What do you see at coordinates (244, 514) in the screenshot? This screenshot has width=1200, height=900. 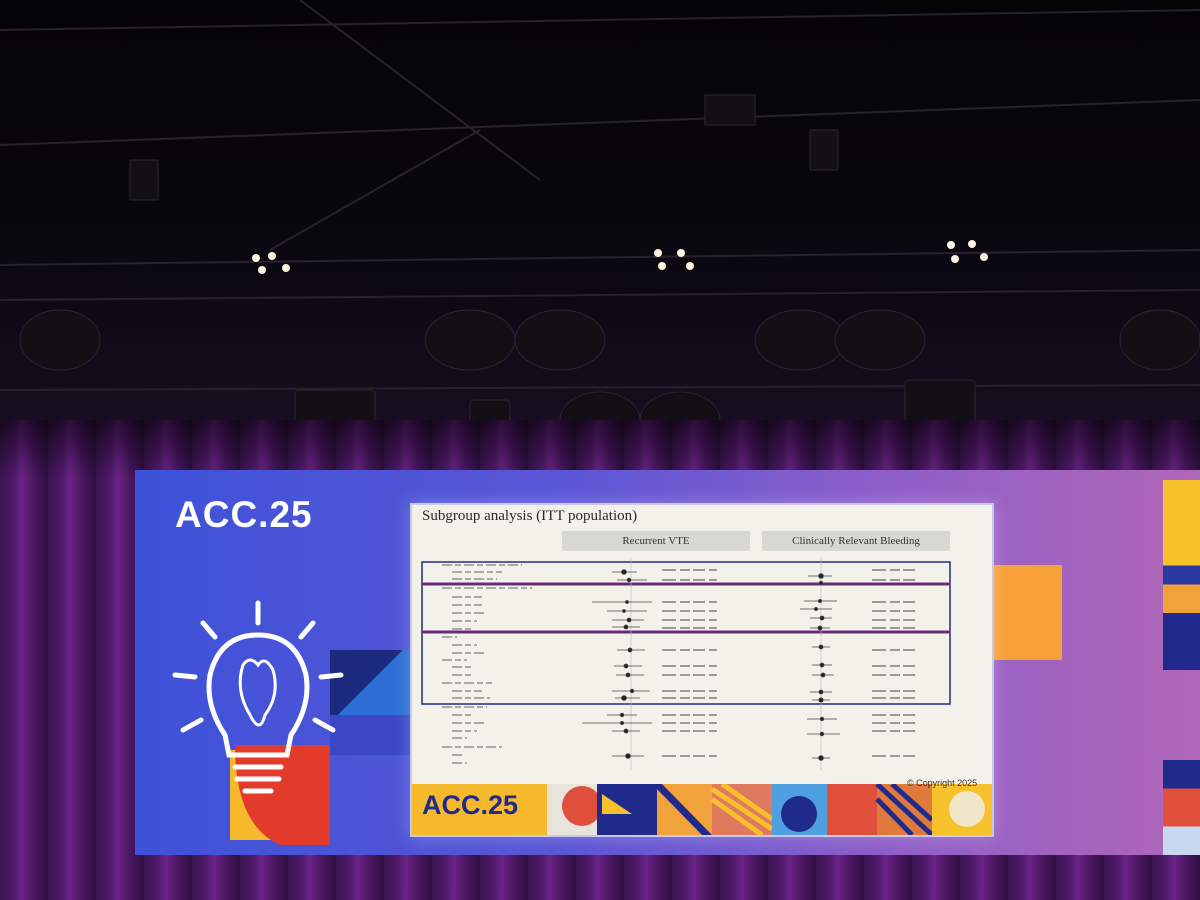 I see `stage-logo: ACC.25` at bounding box center [244, 514].